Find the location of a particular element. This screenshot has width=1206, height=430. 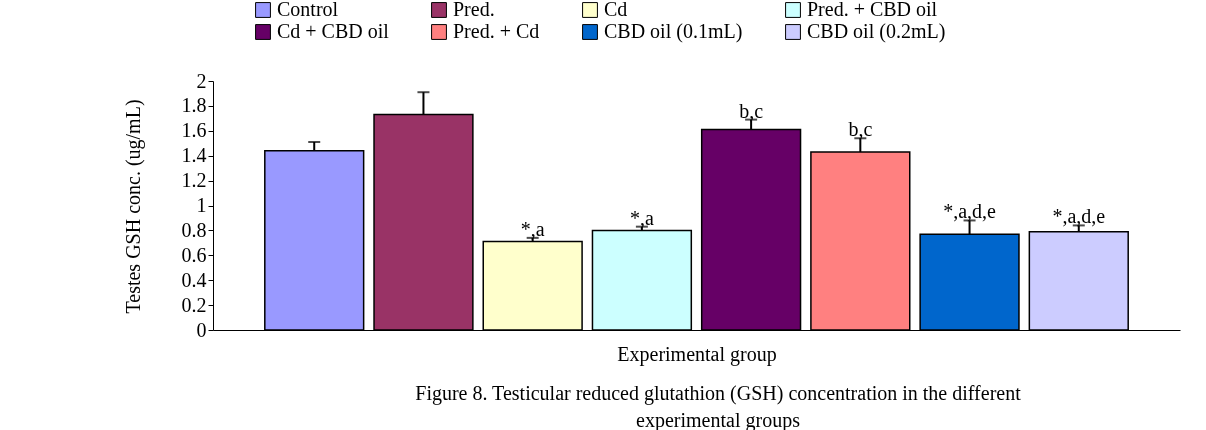

y-tick-label: 1.2 is located at coordinates (194, 180).